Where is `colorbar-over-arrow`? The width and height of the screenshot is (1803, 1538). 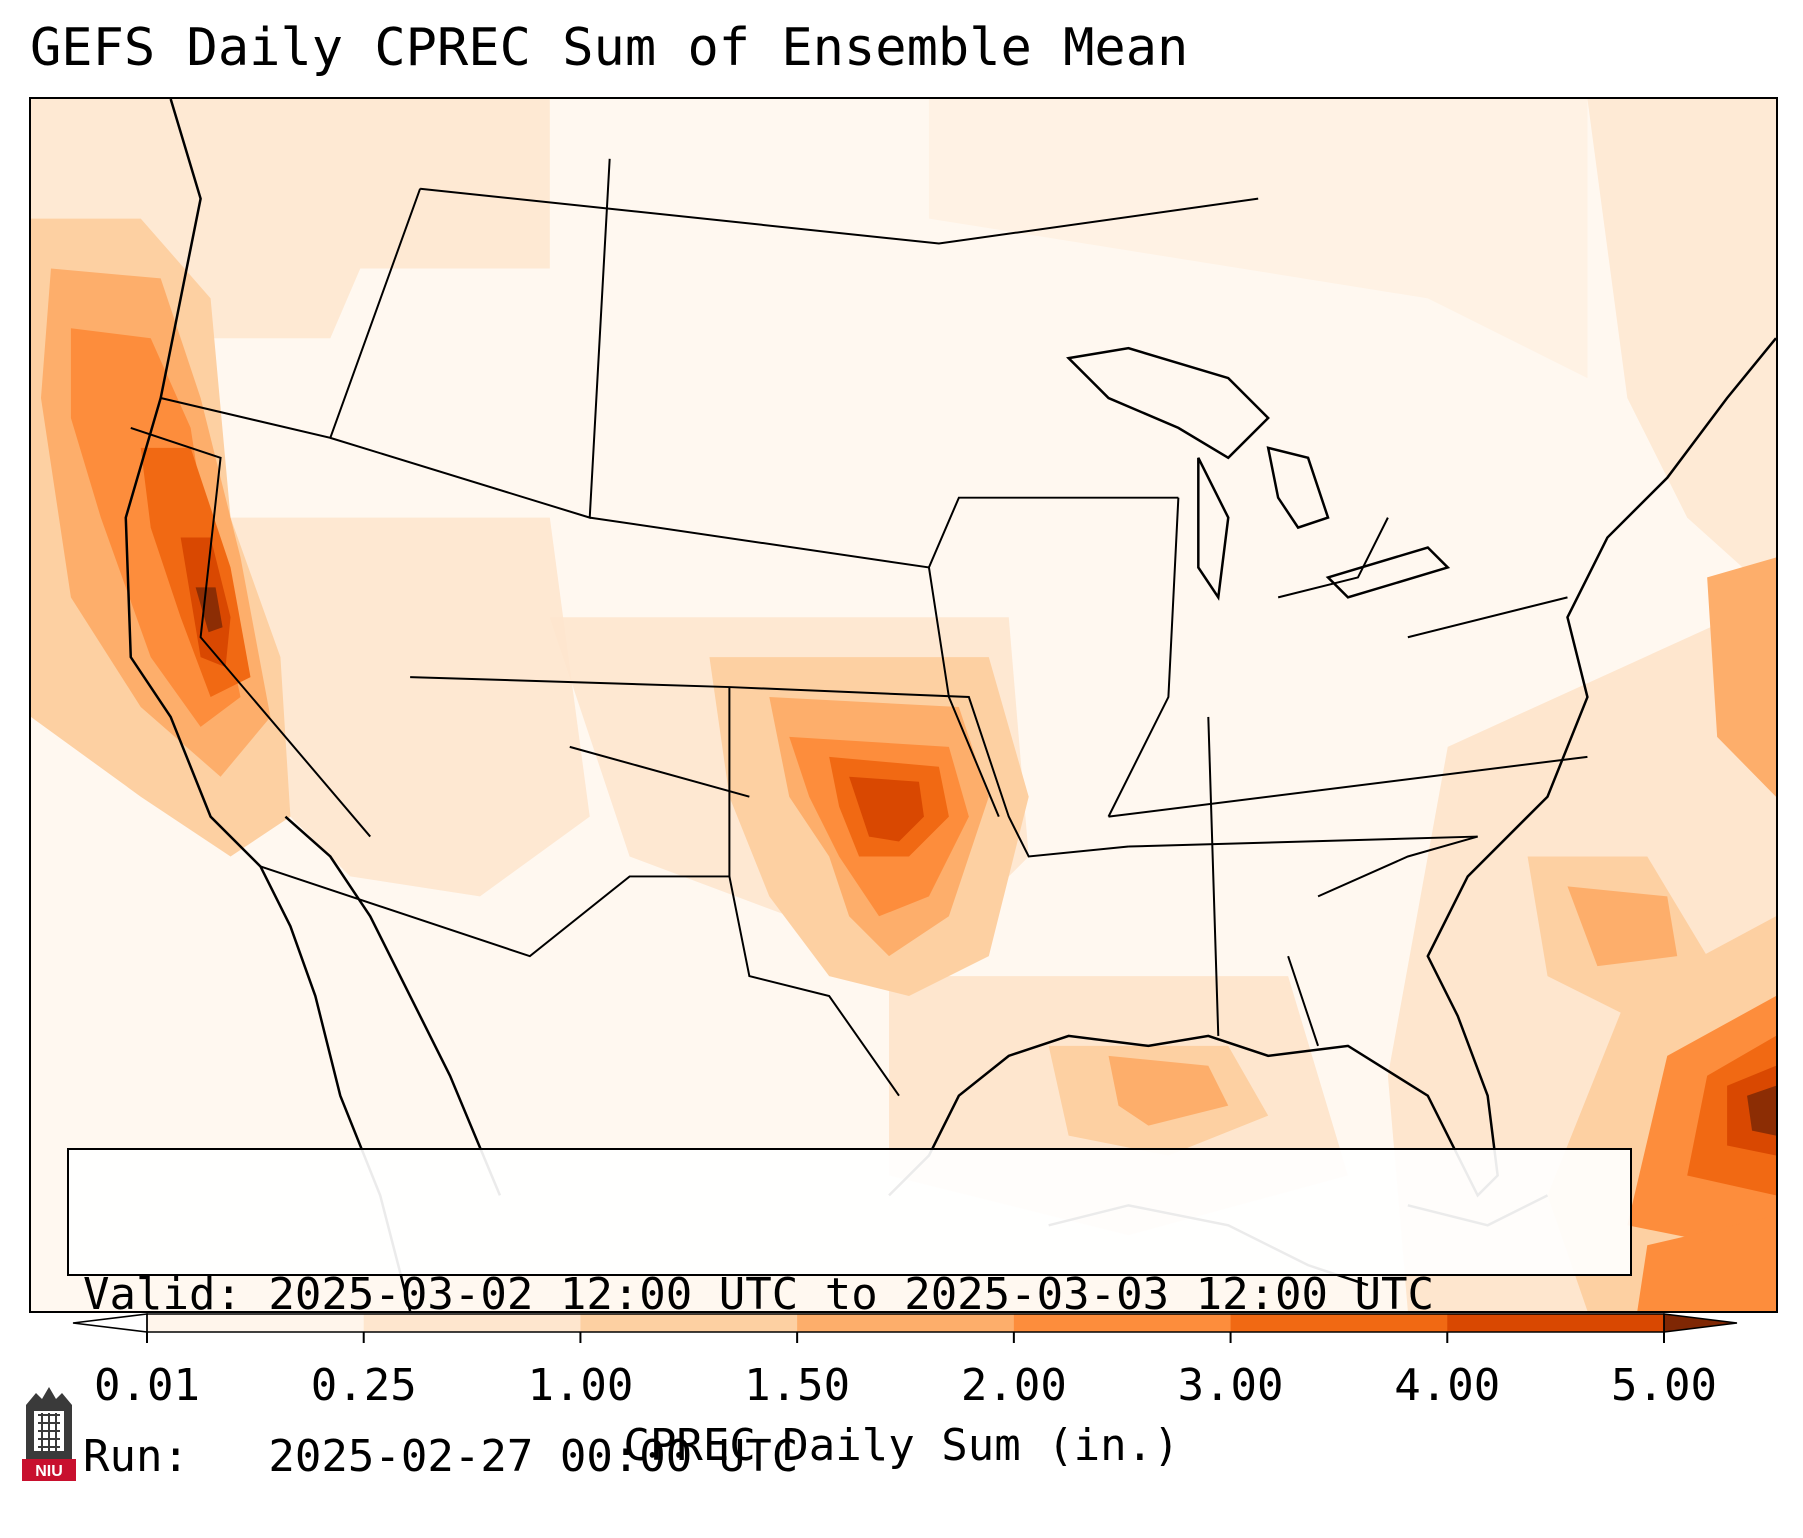
colorbar-over-arrow is located at coordinates (1700, 1323).